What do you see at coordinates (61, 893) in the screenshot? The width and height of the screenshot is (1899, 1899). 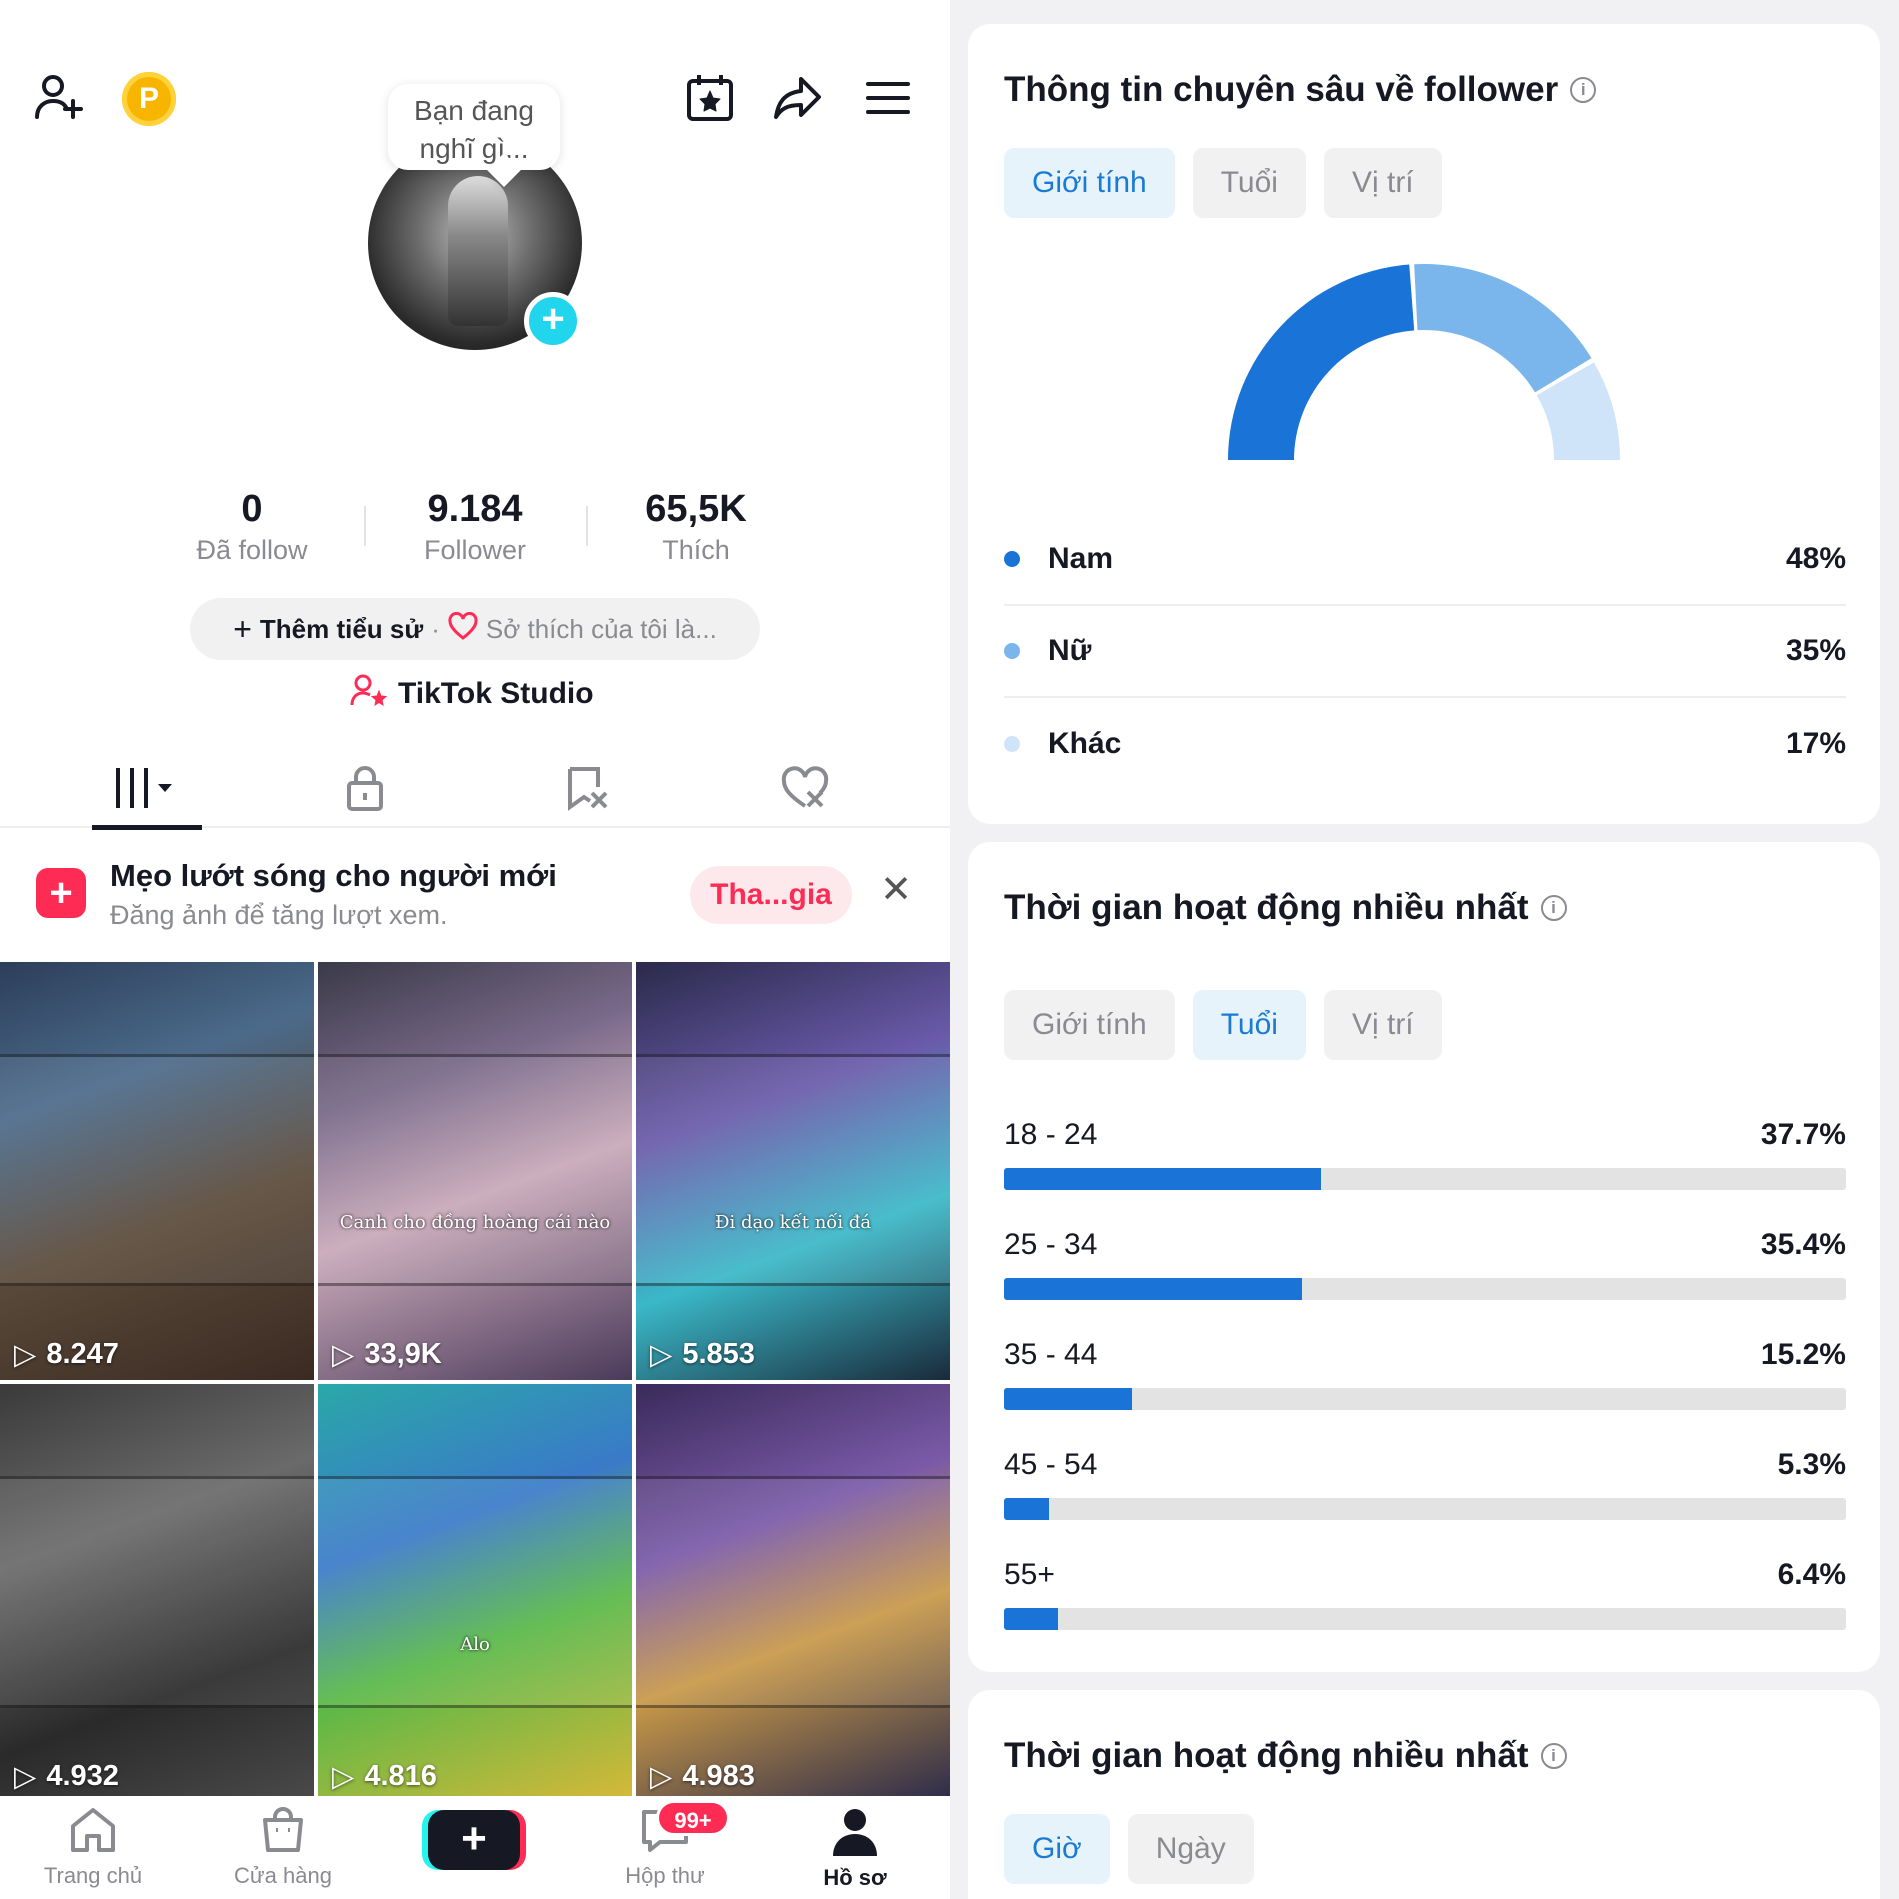 I see `add-photo-icon: +` at bounding box center [61, 893].